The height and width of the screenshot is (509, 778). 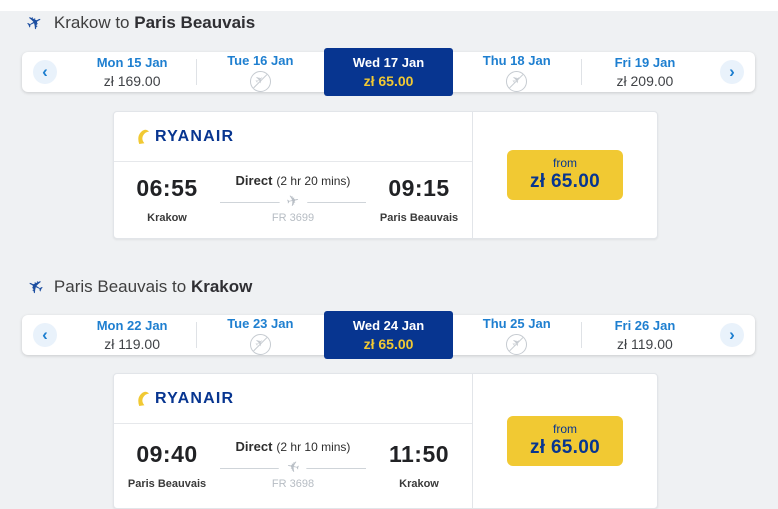 What do you see at coordinates (167, 217) in the screenshot?
I see `departure-city: Krakow` at bounding box center [167, 217].